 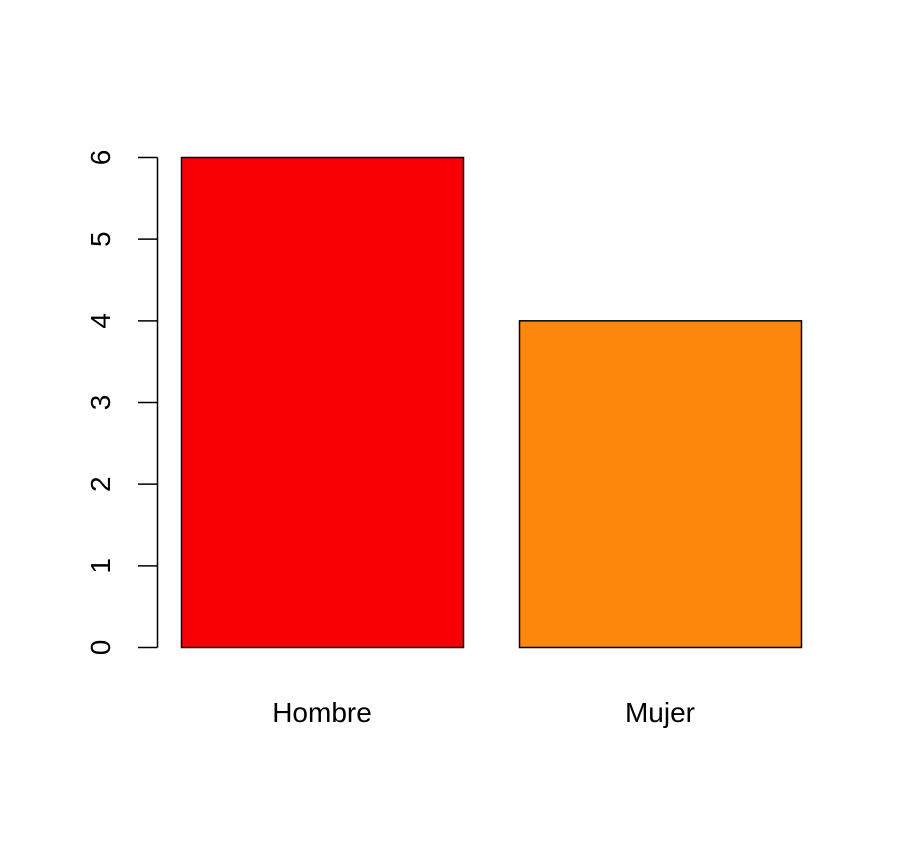 What do you see at coordinates (322, 712) in the screenshot?
I see `x-tick-label: Hombre` at bounding box center [322, 712].